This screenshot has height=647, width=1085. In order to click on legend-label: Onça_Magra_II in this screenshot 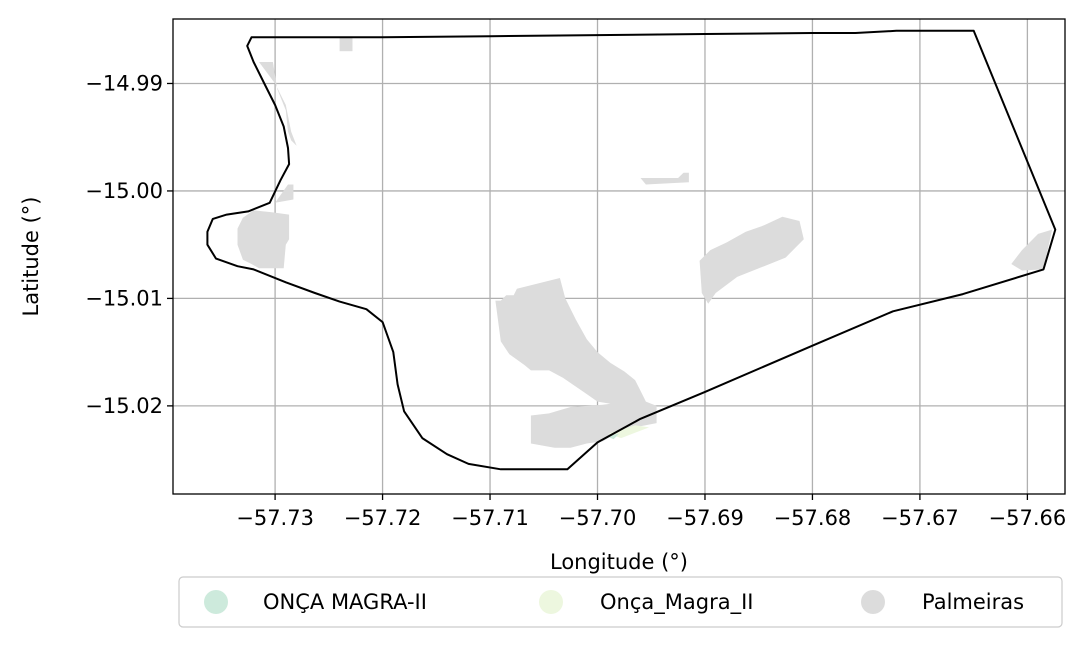, I will do `click(676, 602)`.